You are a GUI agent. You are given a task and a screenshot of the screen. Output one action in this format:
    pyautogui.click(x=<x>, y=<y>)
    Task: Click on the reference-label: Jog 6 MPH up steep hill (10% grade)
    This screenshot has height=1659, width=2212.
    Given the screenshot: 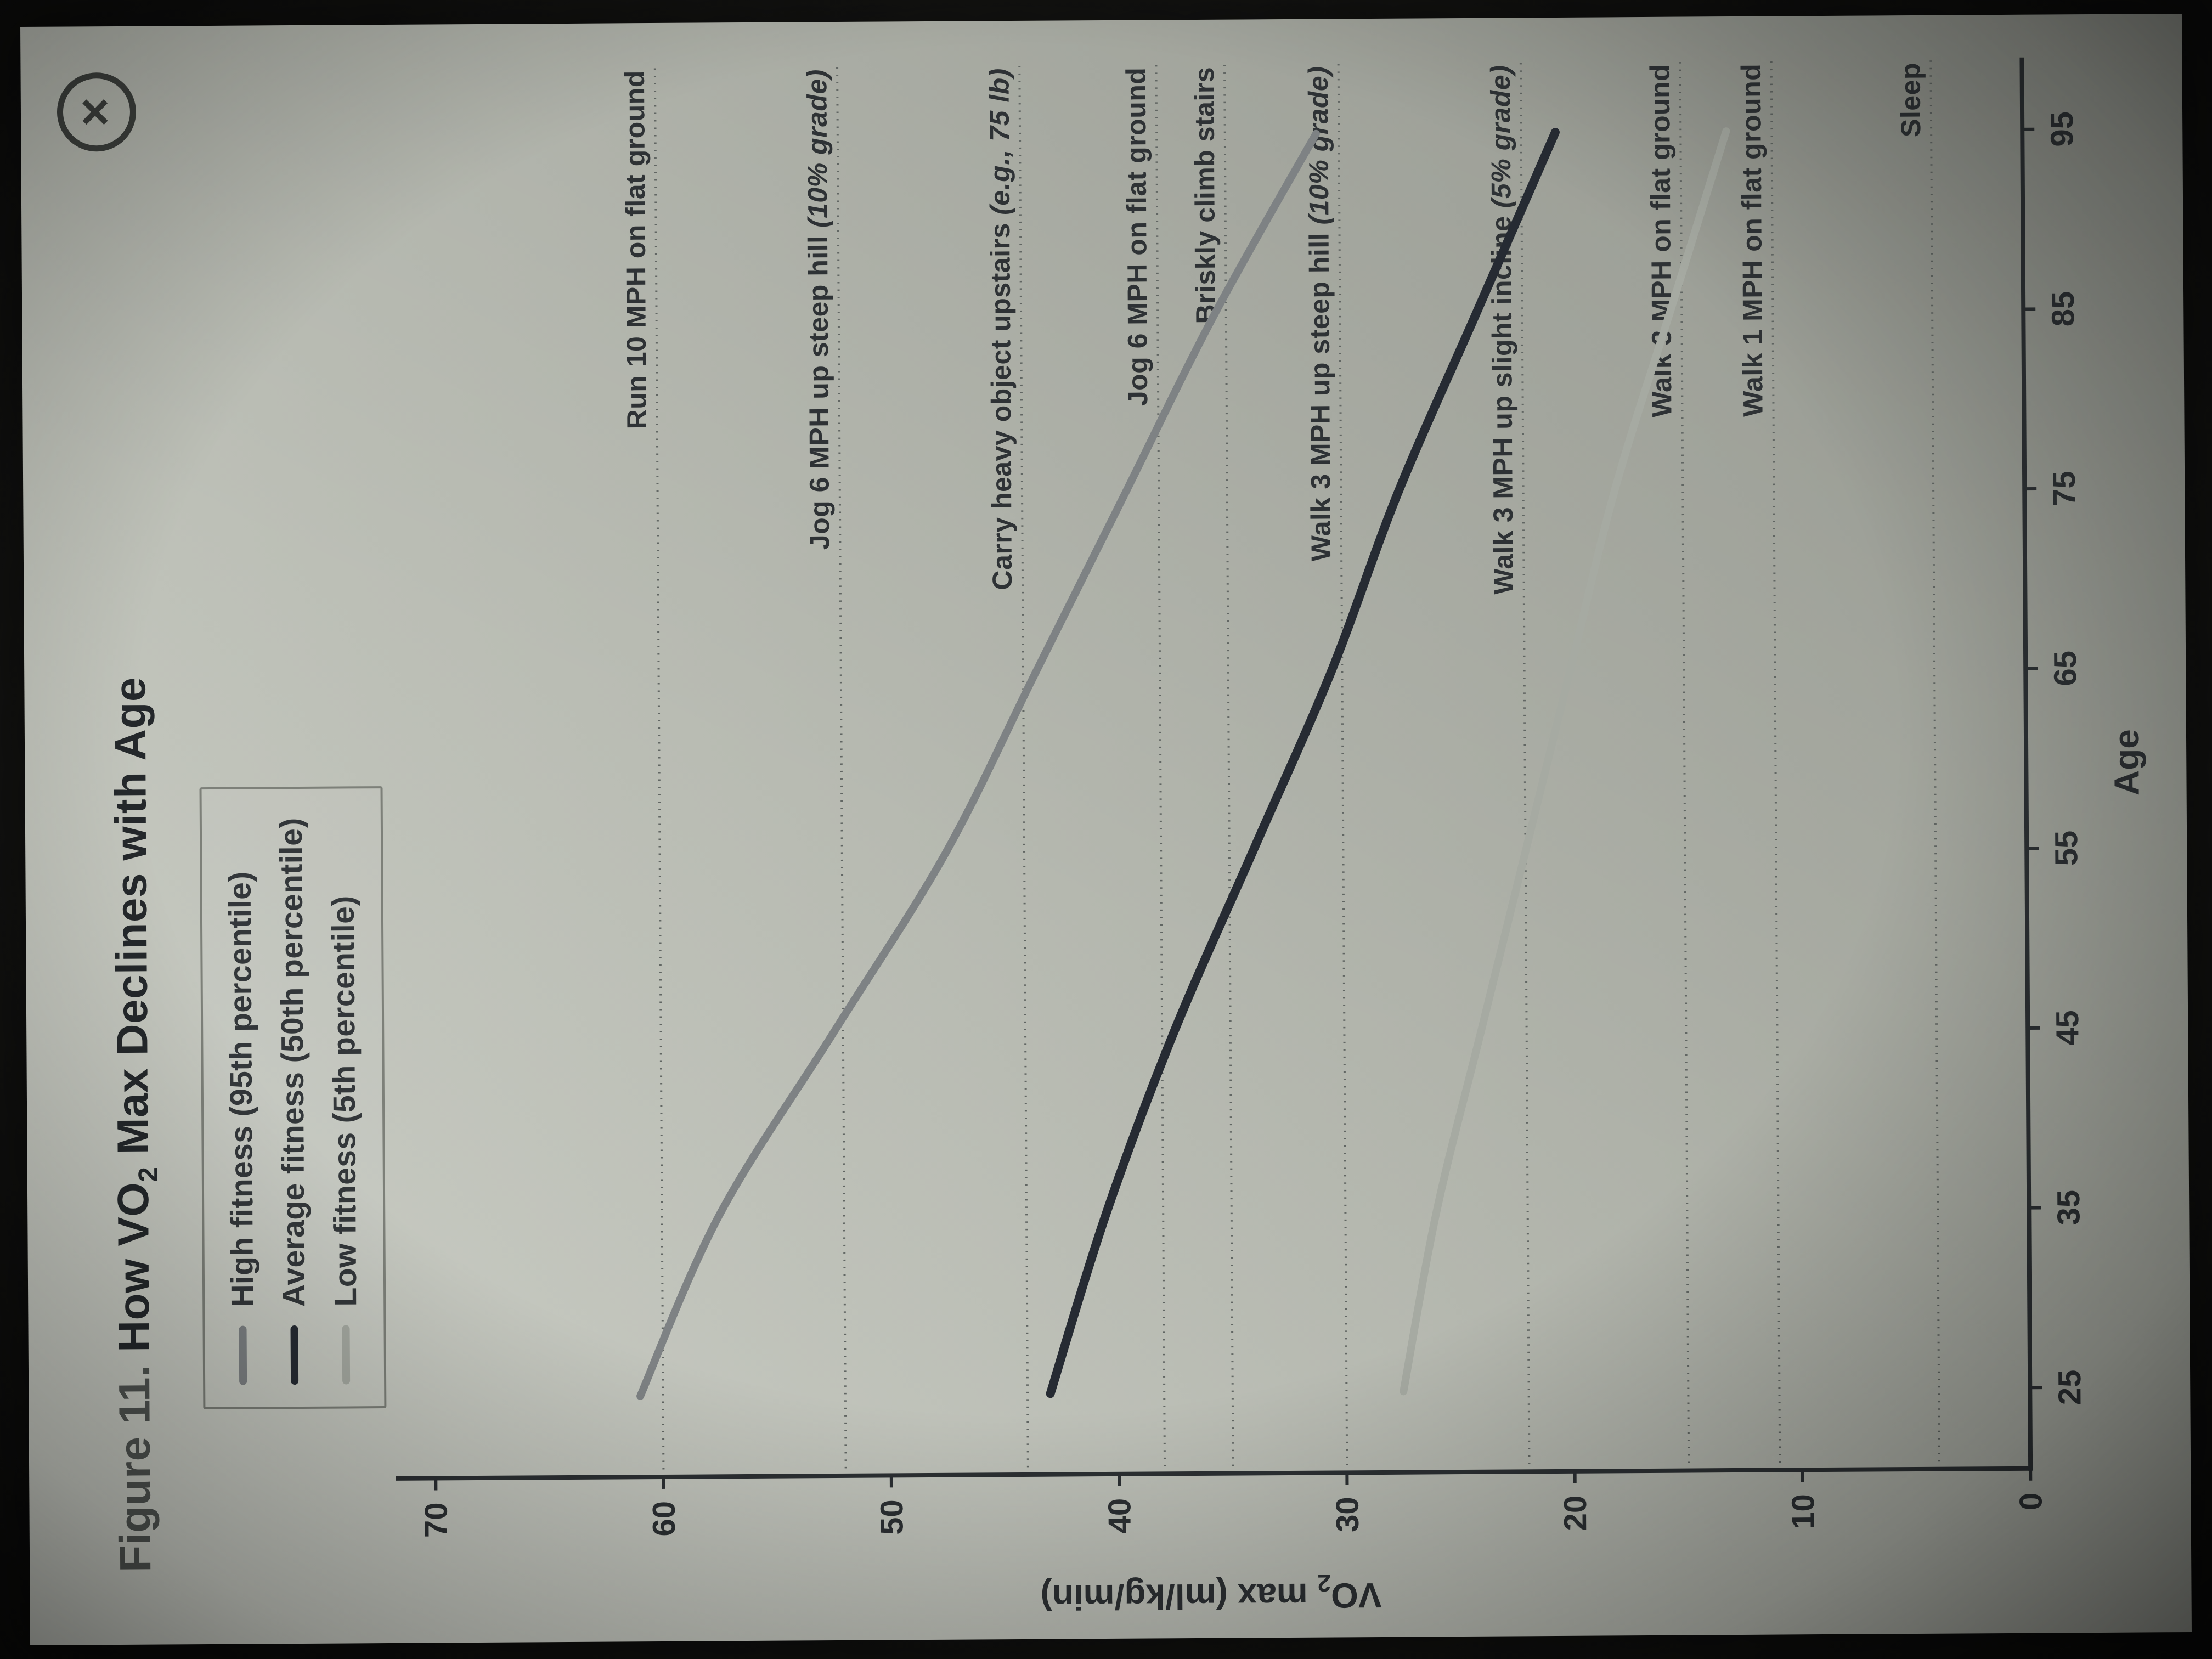 What is the action you would take?
    pyautogui.click(x=818, y=309)
    